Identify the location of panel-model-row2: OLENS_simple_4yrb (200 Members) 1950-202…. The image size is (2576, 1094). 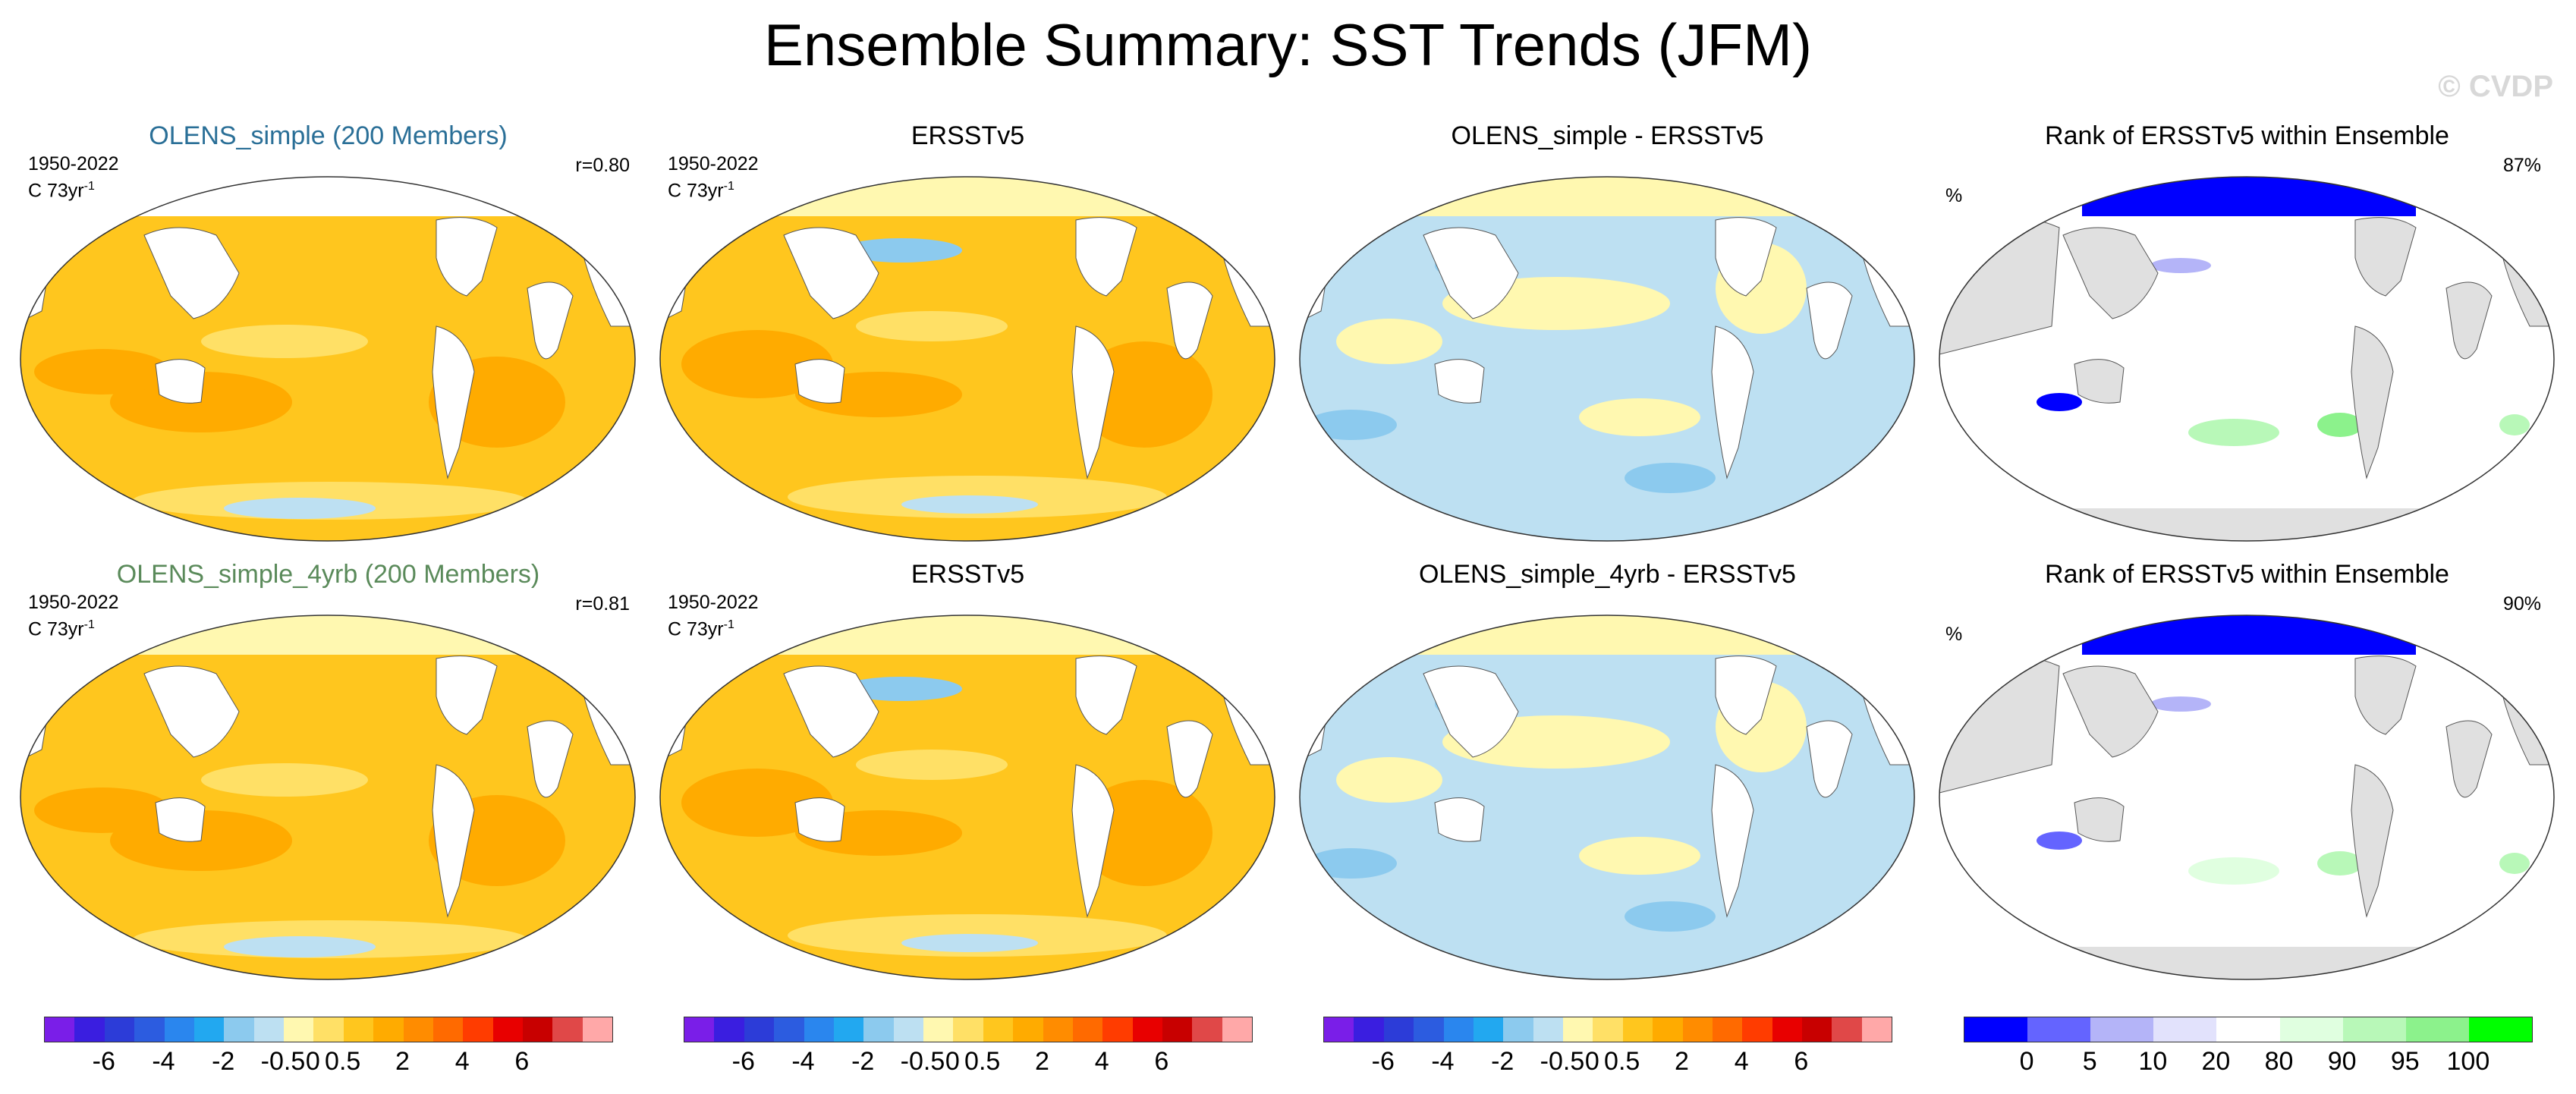
(328, 772).